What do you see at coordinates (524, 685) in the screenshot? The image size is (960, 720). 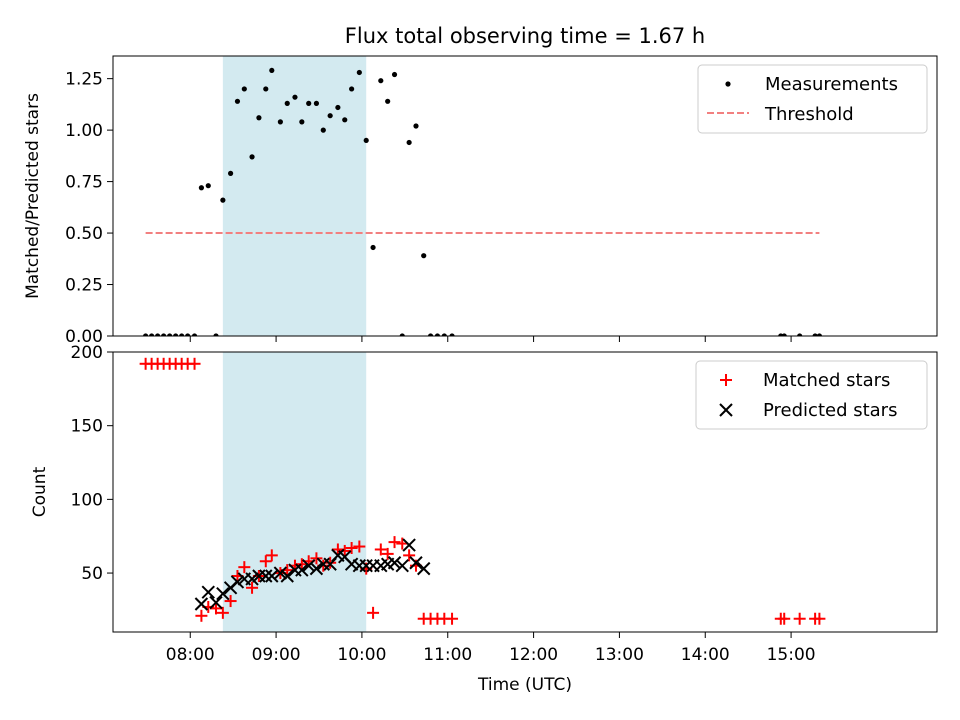 I see `x-axis-label: Time (UTC)` at bounding box center [524, 685].